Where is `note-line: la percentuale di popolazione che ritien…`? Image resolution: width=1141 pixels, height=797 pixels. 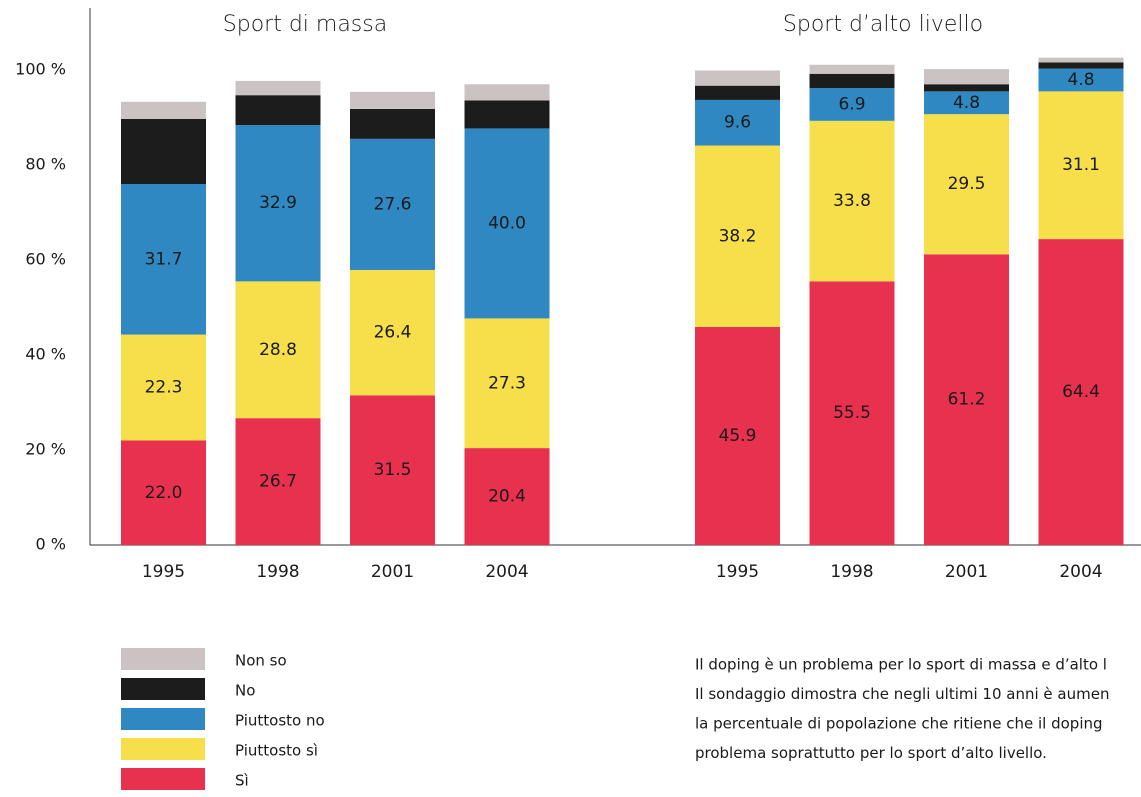
note-line: la percentuale di popolazione che ritien… is located at coordinates (899, 724).